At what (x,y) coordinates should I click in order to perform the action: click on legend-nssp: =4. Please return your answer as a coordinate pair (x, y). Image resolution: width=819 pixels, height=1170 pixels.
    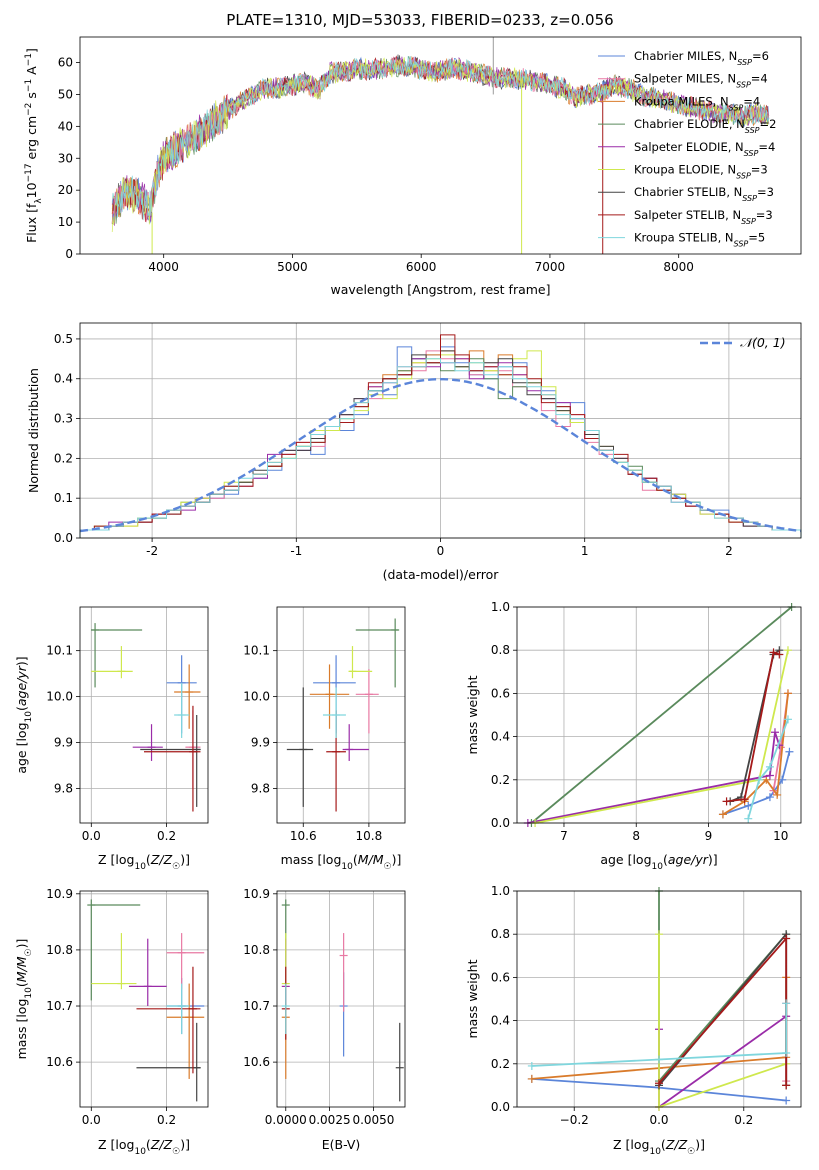
    Looking at the image, I should click on (766, 147).